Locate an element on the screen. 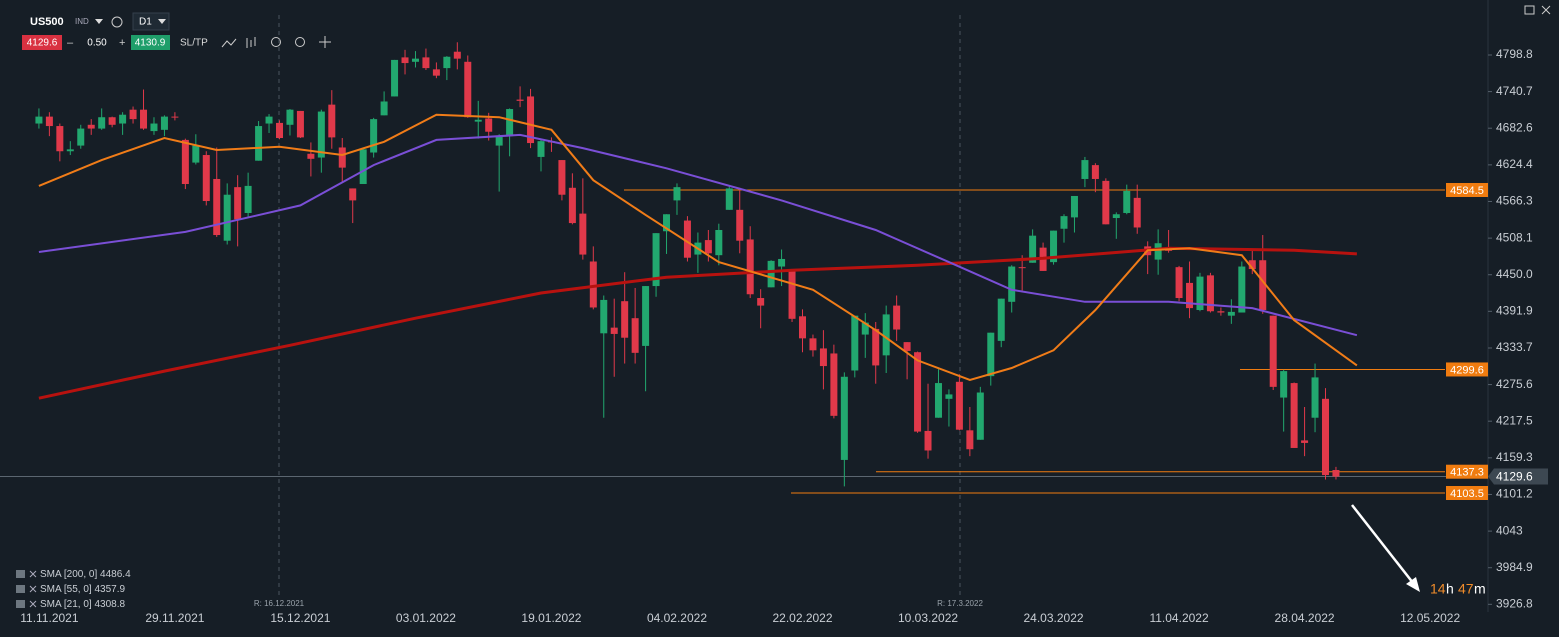 This screenshot has width=1559, height=637. y-tick-label: 4275.6 is located at coordinates (1514, 384).